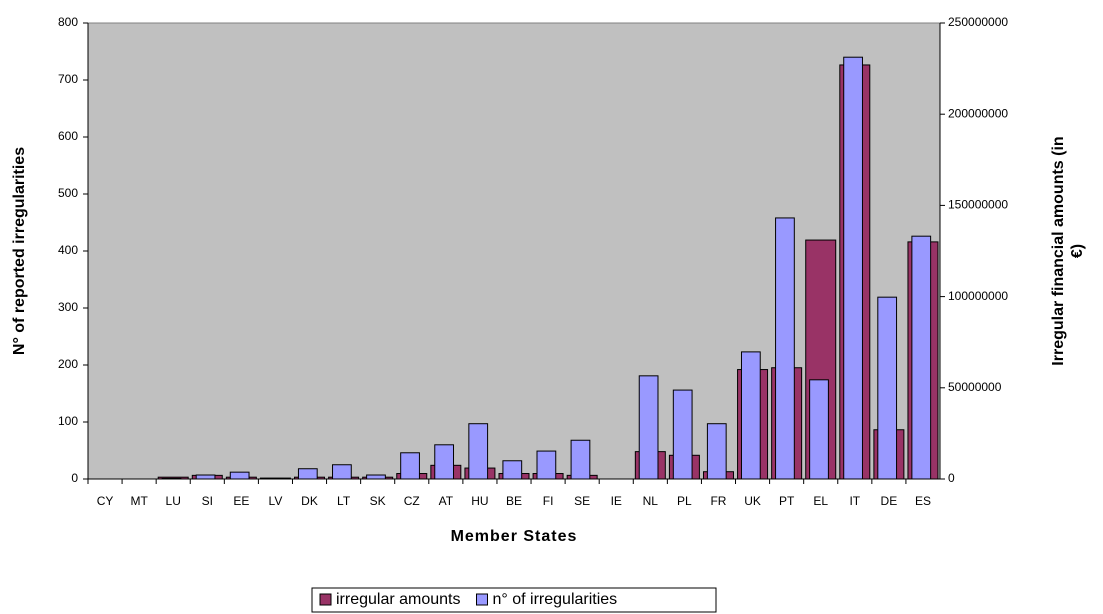  What do you see at coordinates (139, 501) in the screenshot?
I see `x-tick-label: MT` at bounding box center [139, 501].